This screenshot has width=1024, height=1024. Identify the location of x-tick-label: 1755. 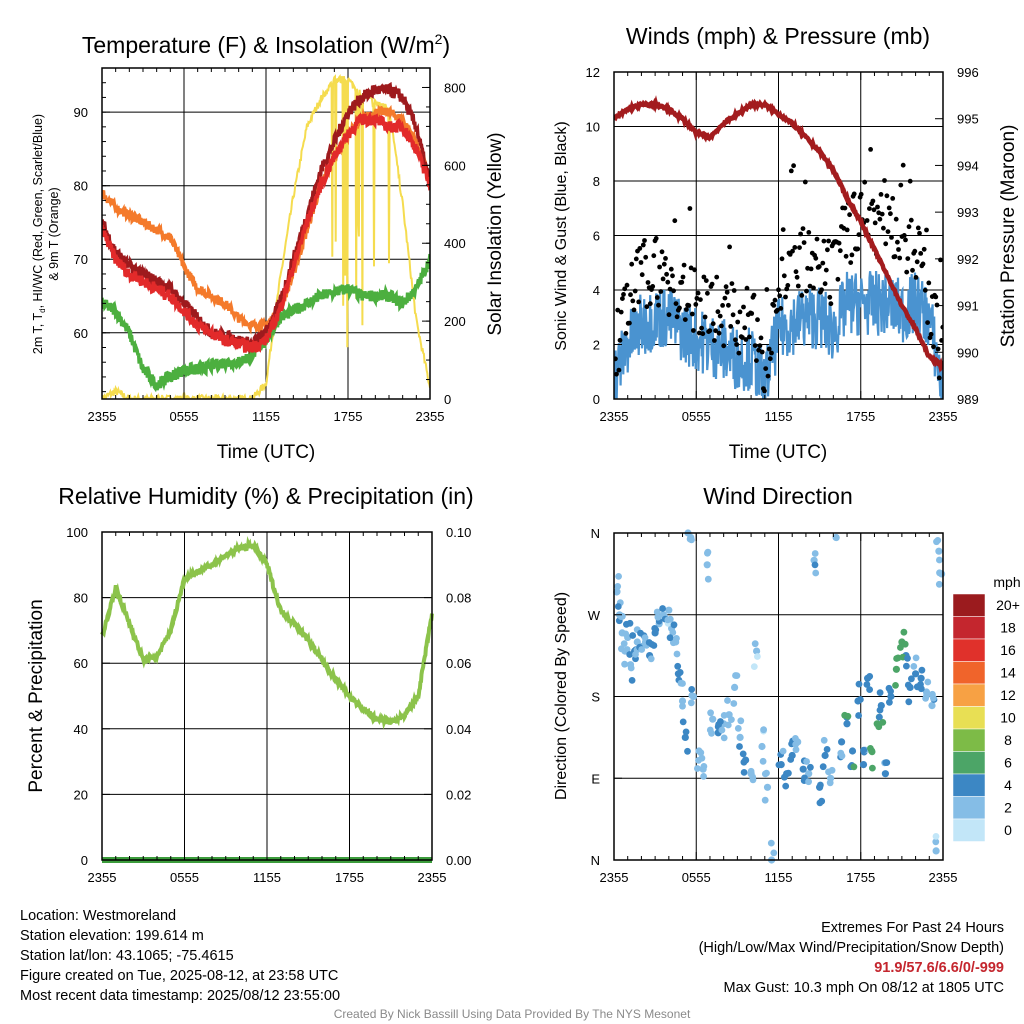
(349, 877).